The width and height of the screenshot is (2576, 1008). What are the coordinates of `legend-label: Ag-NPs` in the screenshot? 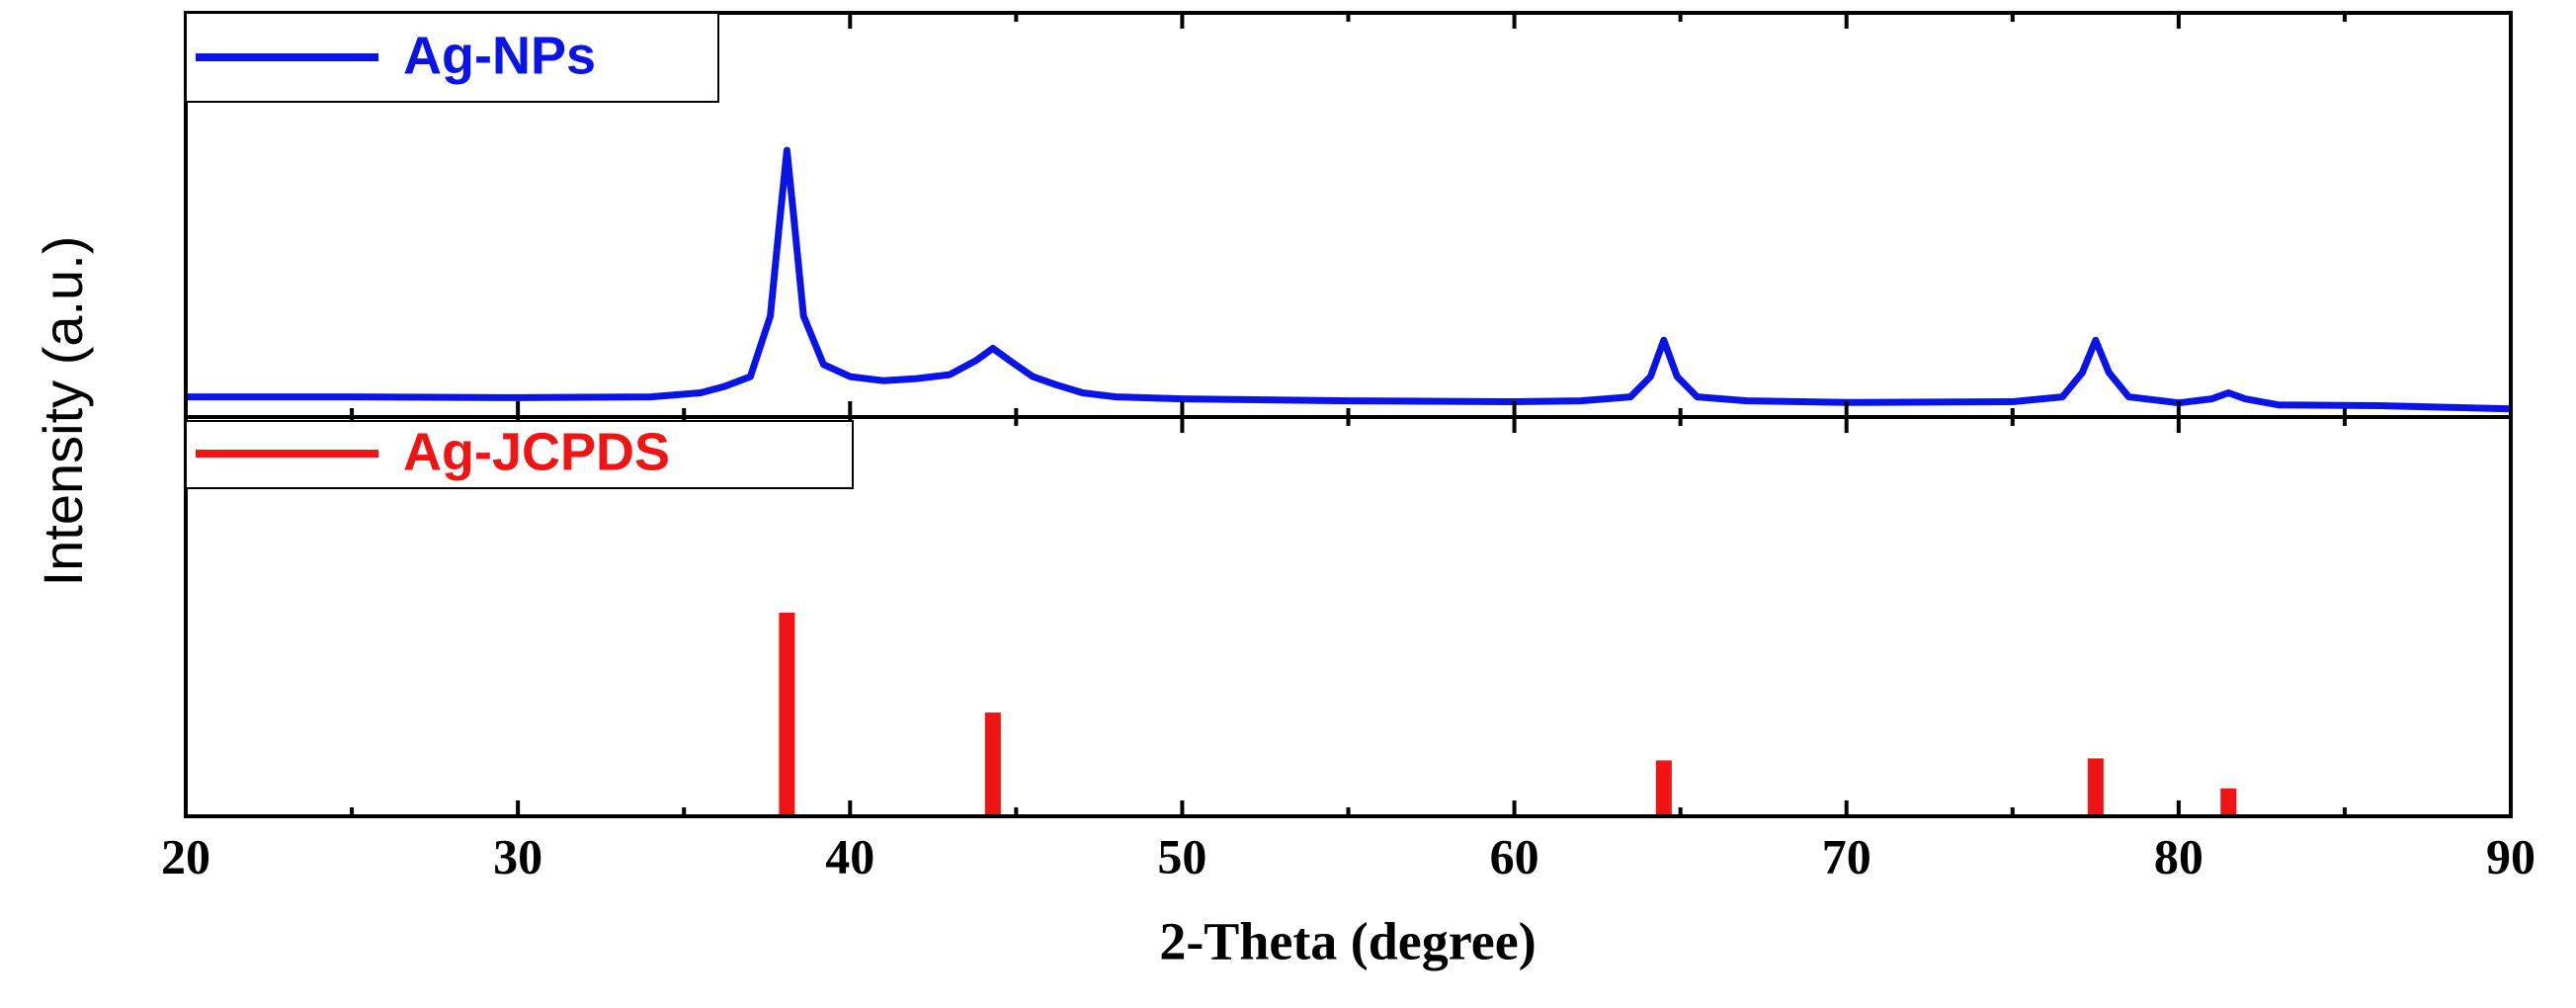 It's located at (499, 55).